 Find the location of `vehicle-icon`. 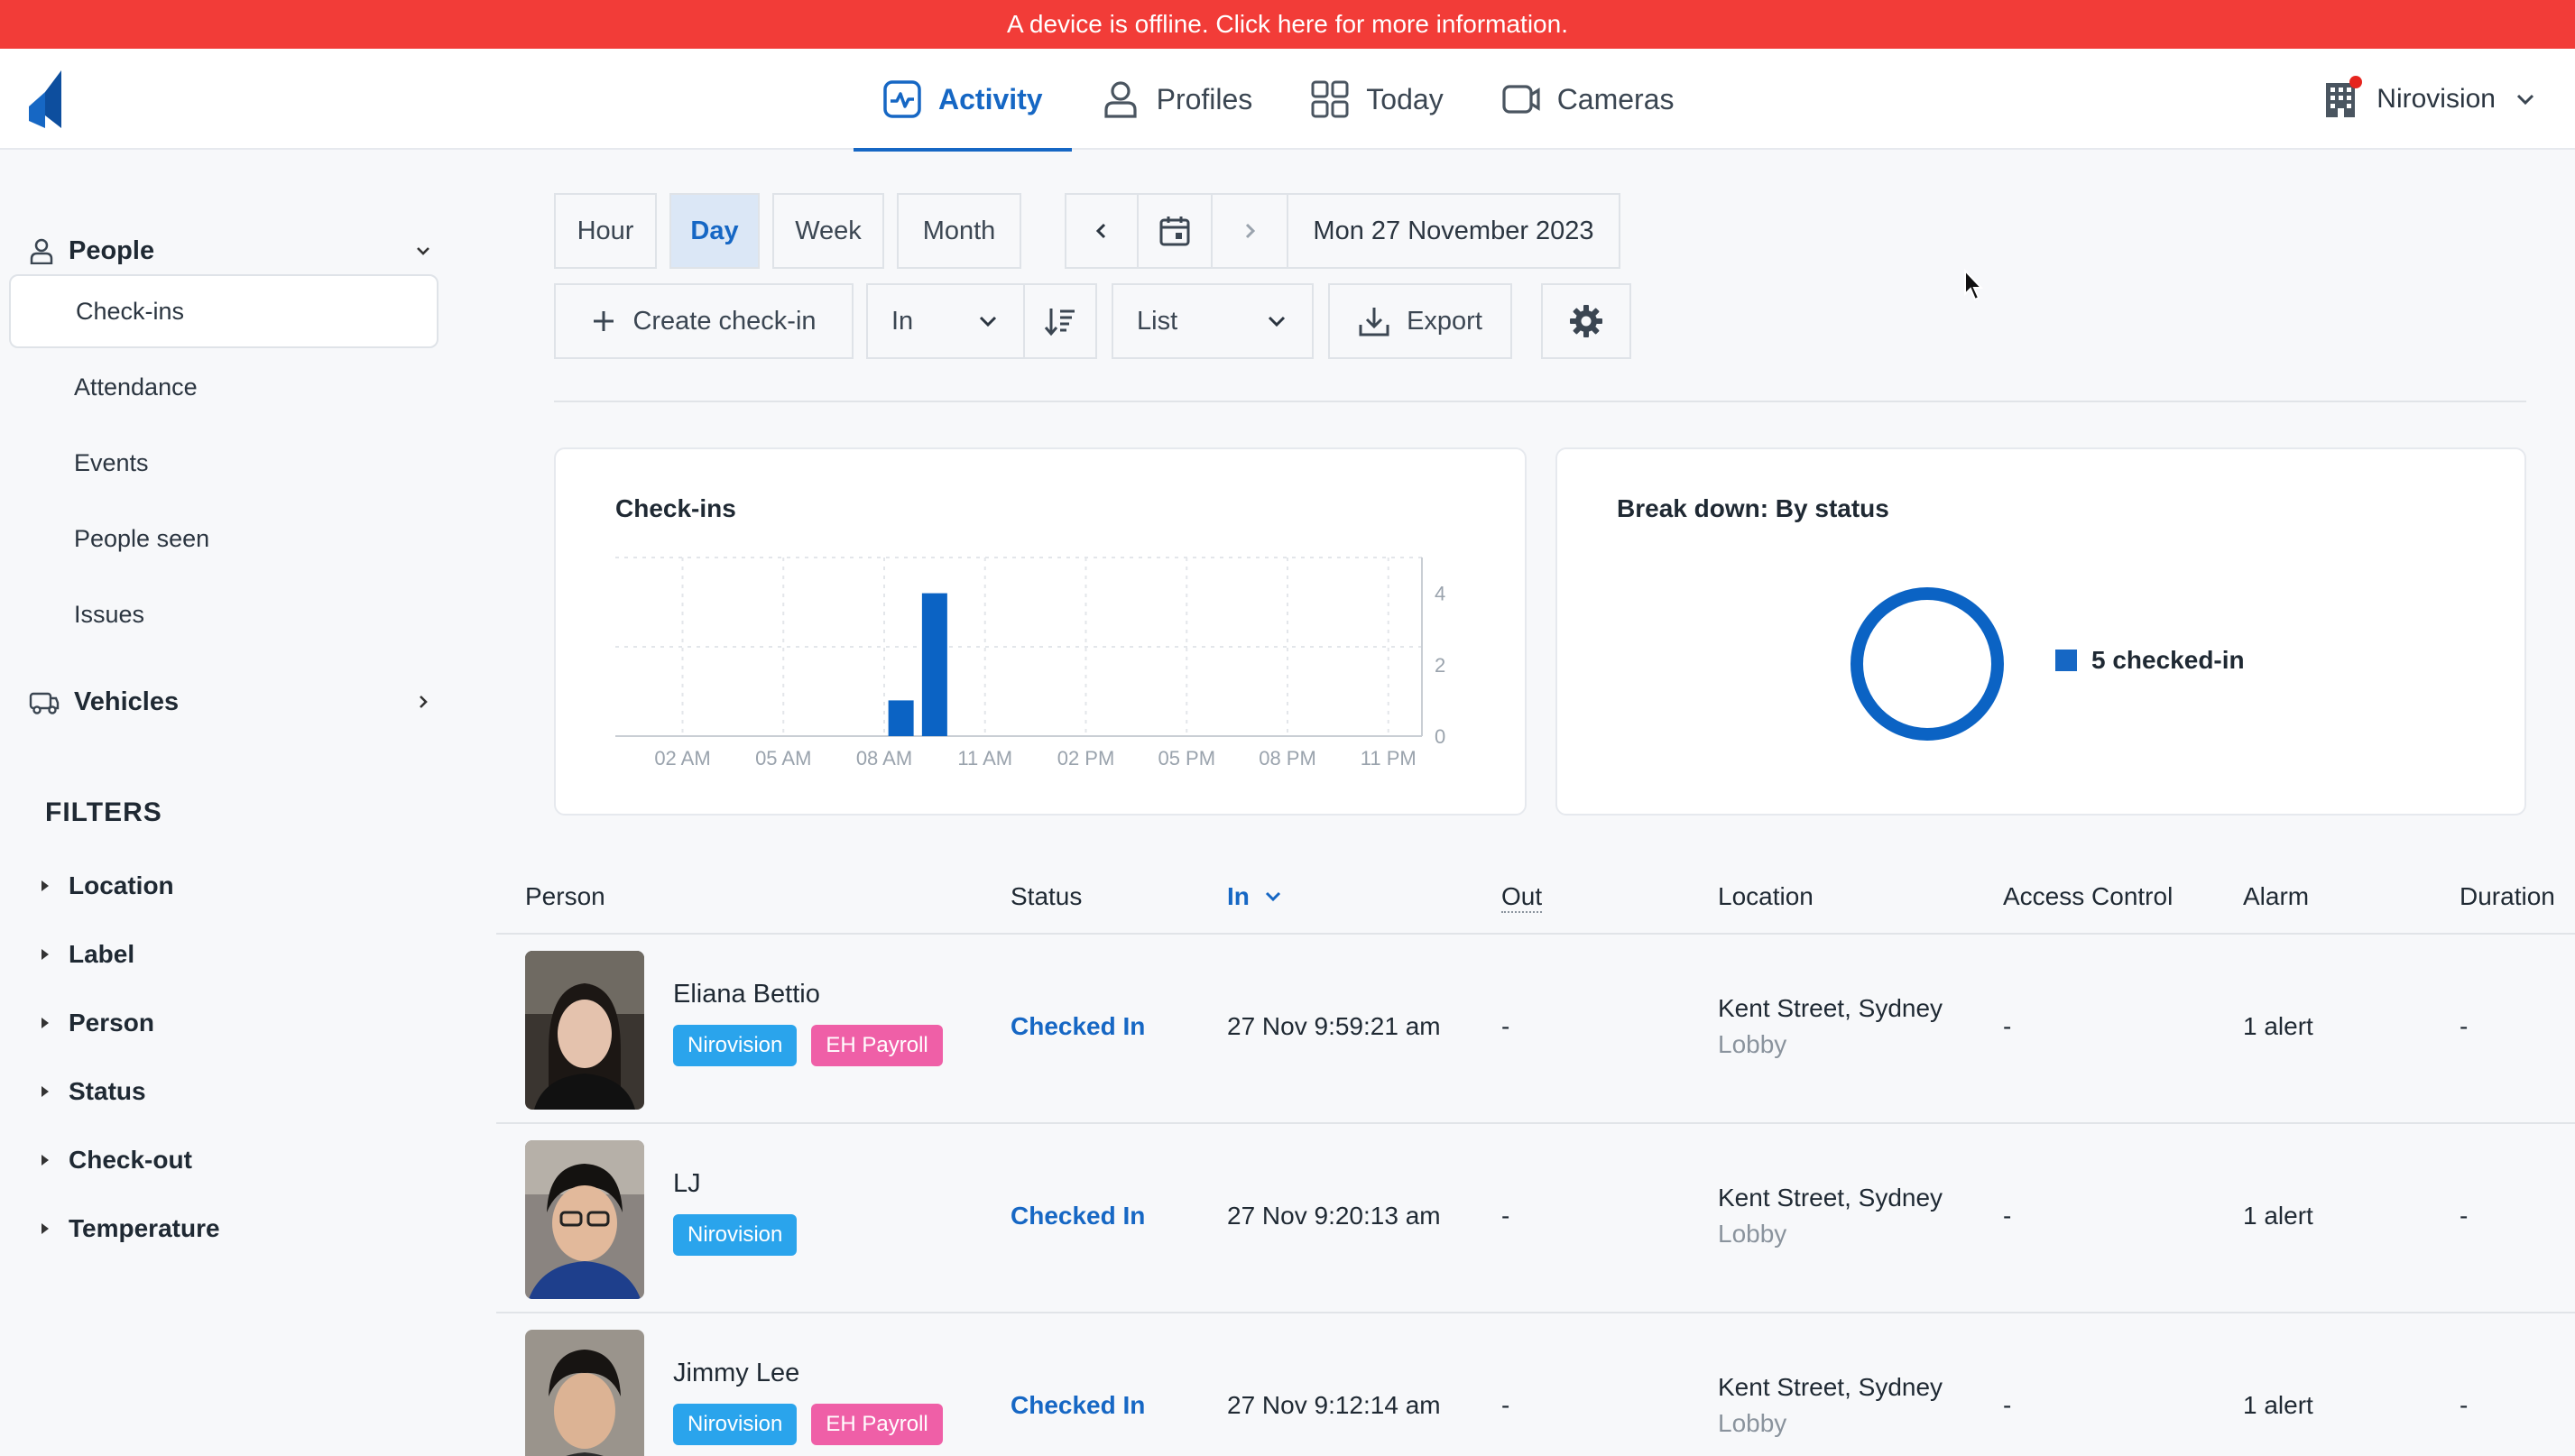

vehicle-icon is located at coordinates (44, 703).